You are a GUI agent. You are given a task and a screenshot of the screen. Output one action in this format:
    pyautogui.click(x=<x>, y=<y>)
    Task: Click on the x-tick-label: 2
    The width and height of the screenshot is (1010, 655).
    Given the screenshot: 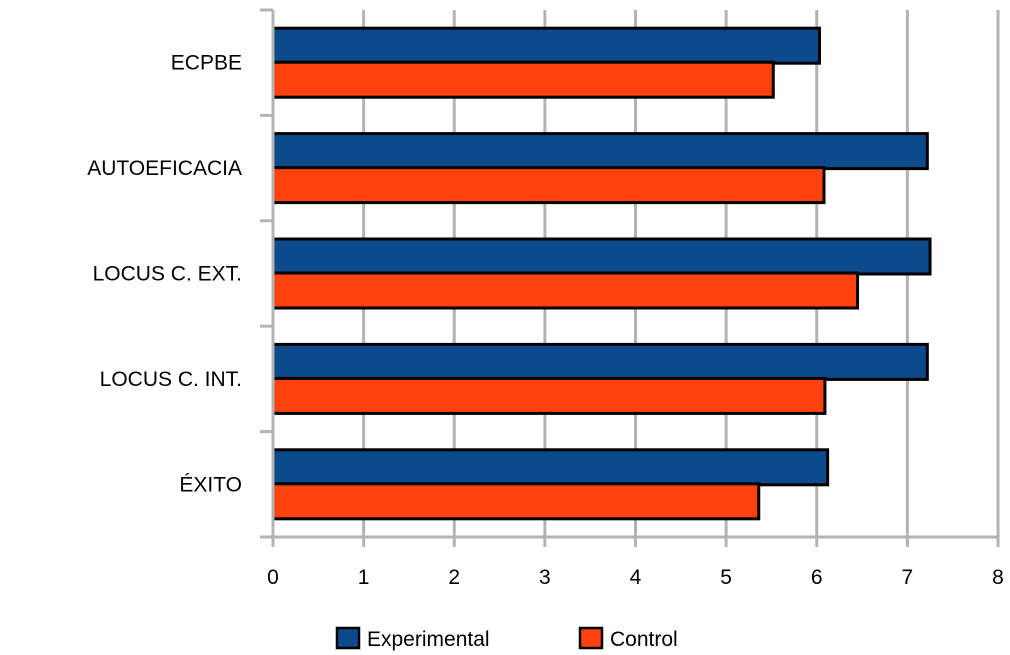 What is the action you would take?
    pyautogui.click(x=454, y=577)
    